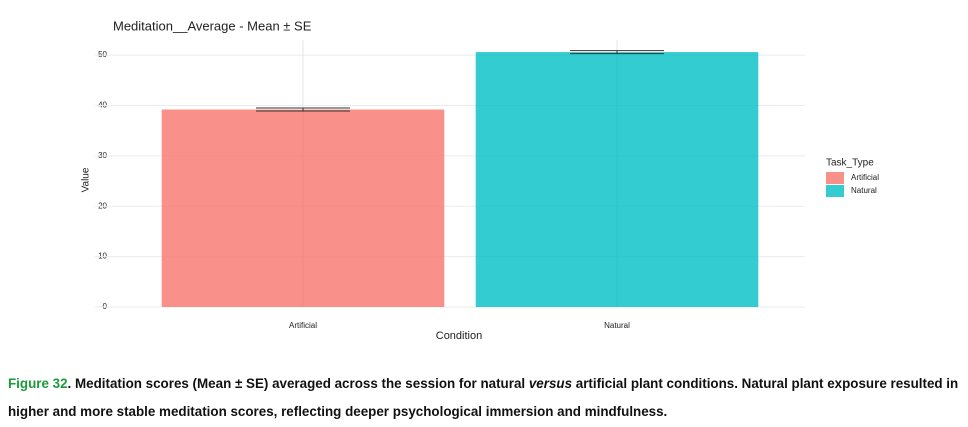  Describe the element at coordinates (864, 190) in the screenshot. I see `legend-label: Natural` at that location.